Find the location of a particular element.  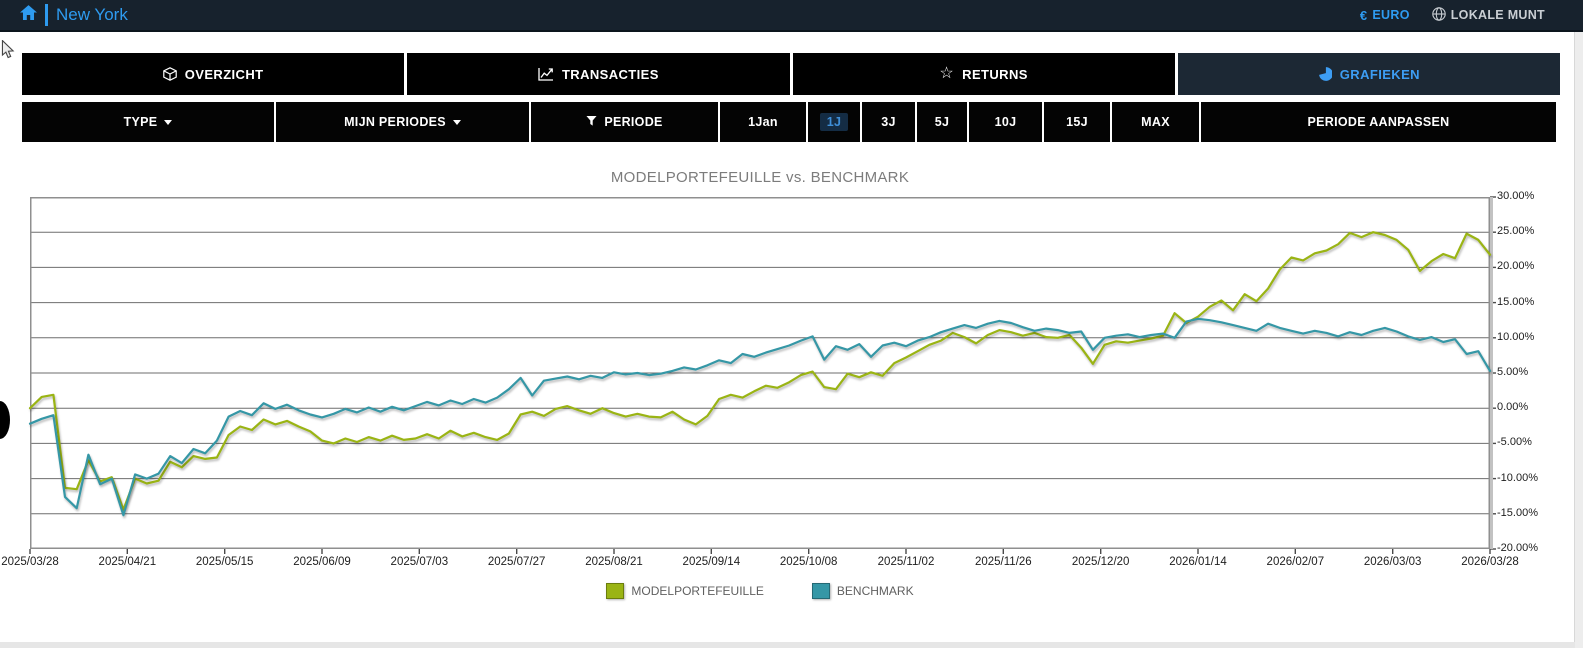

legend-label: BENCHMARK is located at coordinates (875, 591).